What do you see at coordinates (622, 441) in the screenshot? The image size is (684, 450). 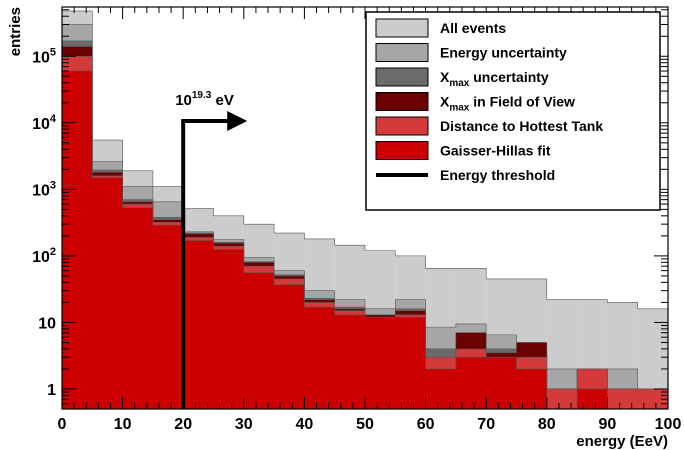 I see `x-axis-label: energy (EeV)` at bounding box center [622, 441].